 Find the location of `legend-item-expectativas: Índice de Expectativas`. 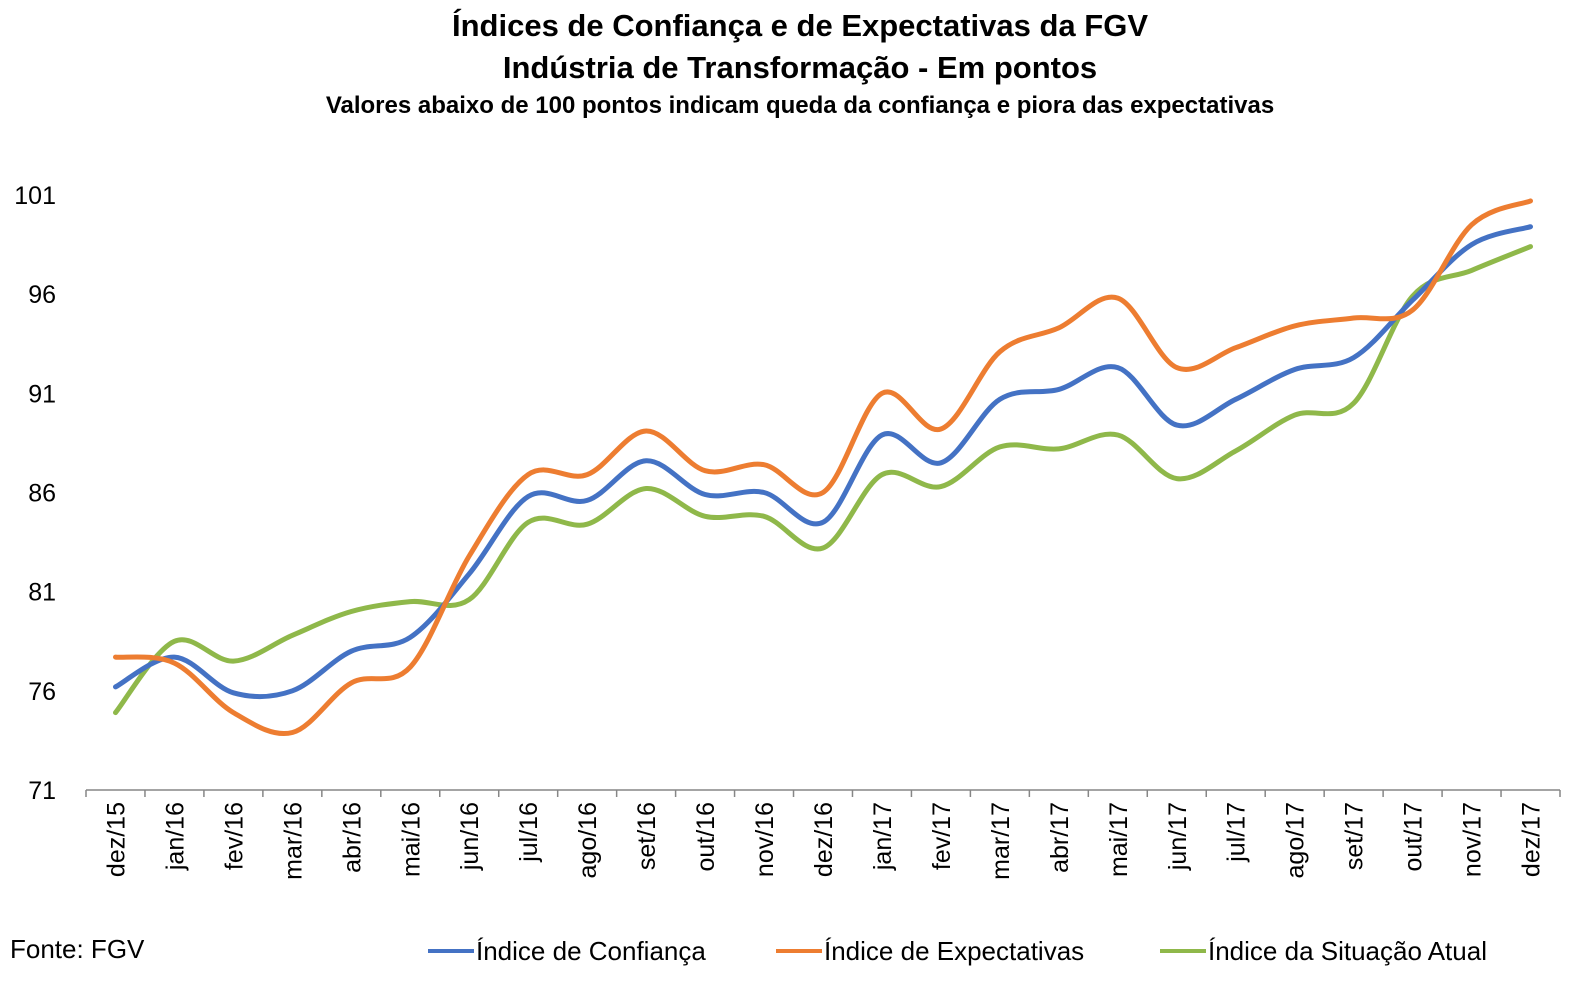

legend-item-expectativas: Índice de Expectativas is located at coordinates (930, 951).